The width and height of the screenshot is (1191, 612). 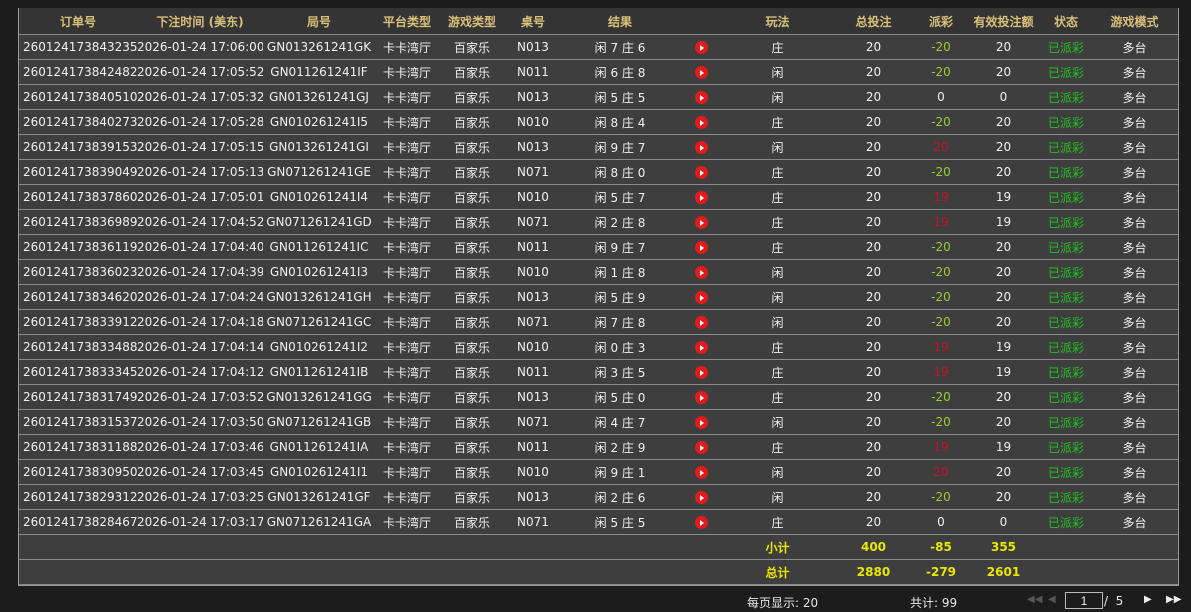 What do you see at coordinates (777, 547) in the screenshot?
I see `subtotal-label: 小计` at bounding box center [777, 547].